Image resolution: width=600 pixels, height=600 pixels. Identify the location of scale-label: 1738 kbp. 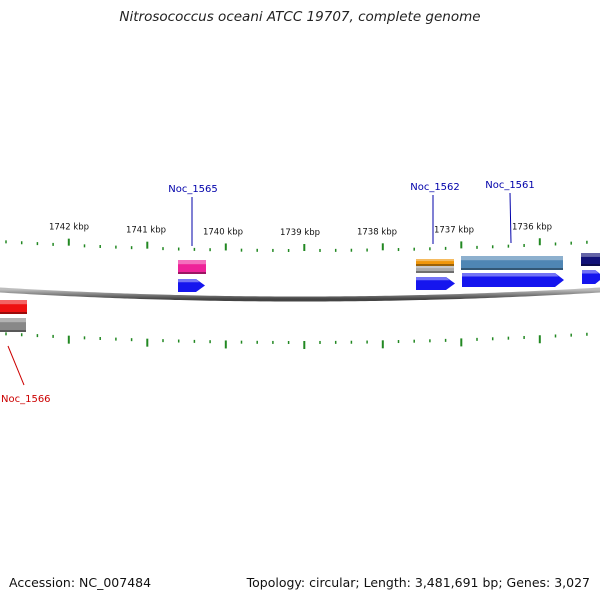
(377, 232).